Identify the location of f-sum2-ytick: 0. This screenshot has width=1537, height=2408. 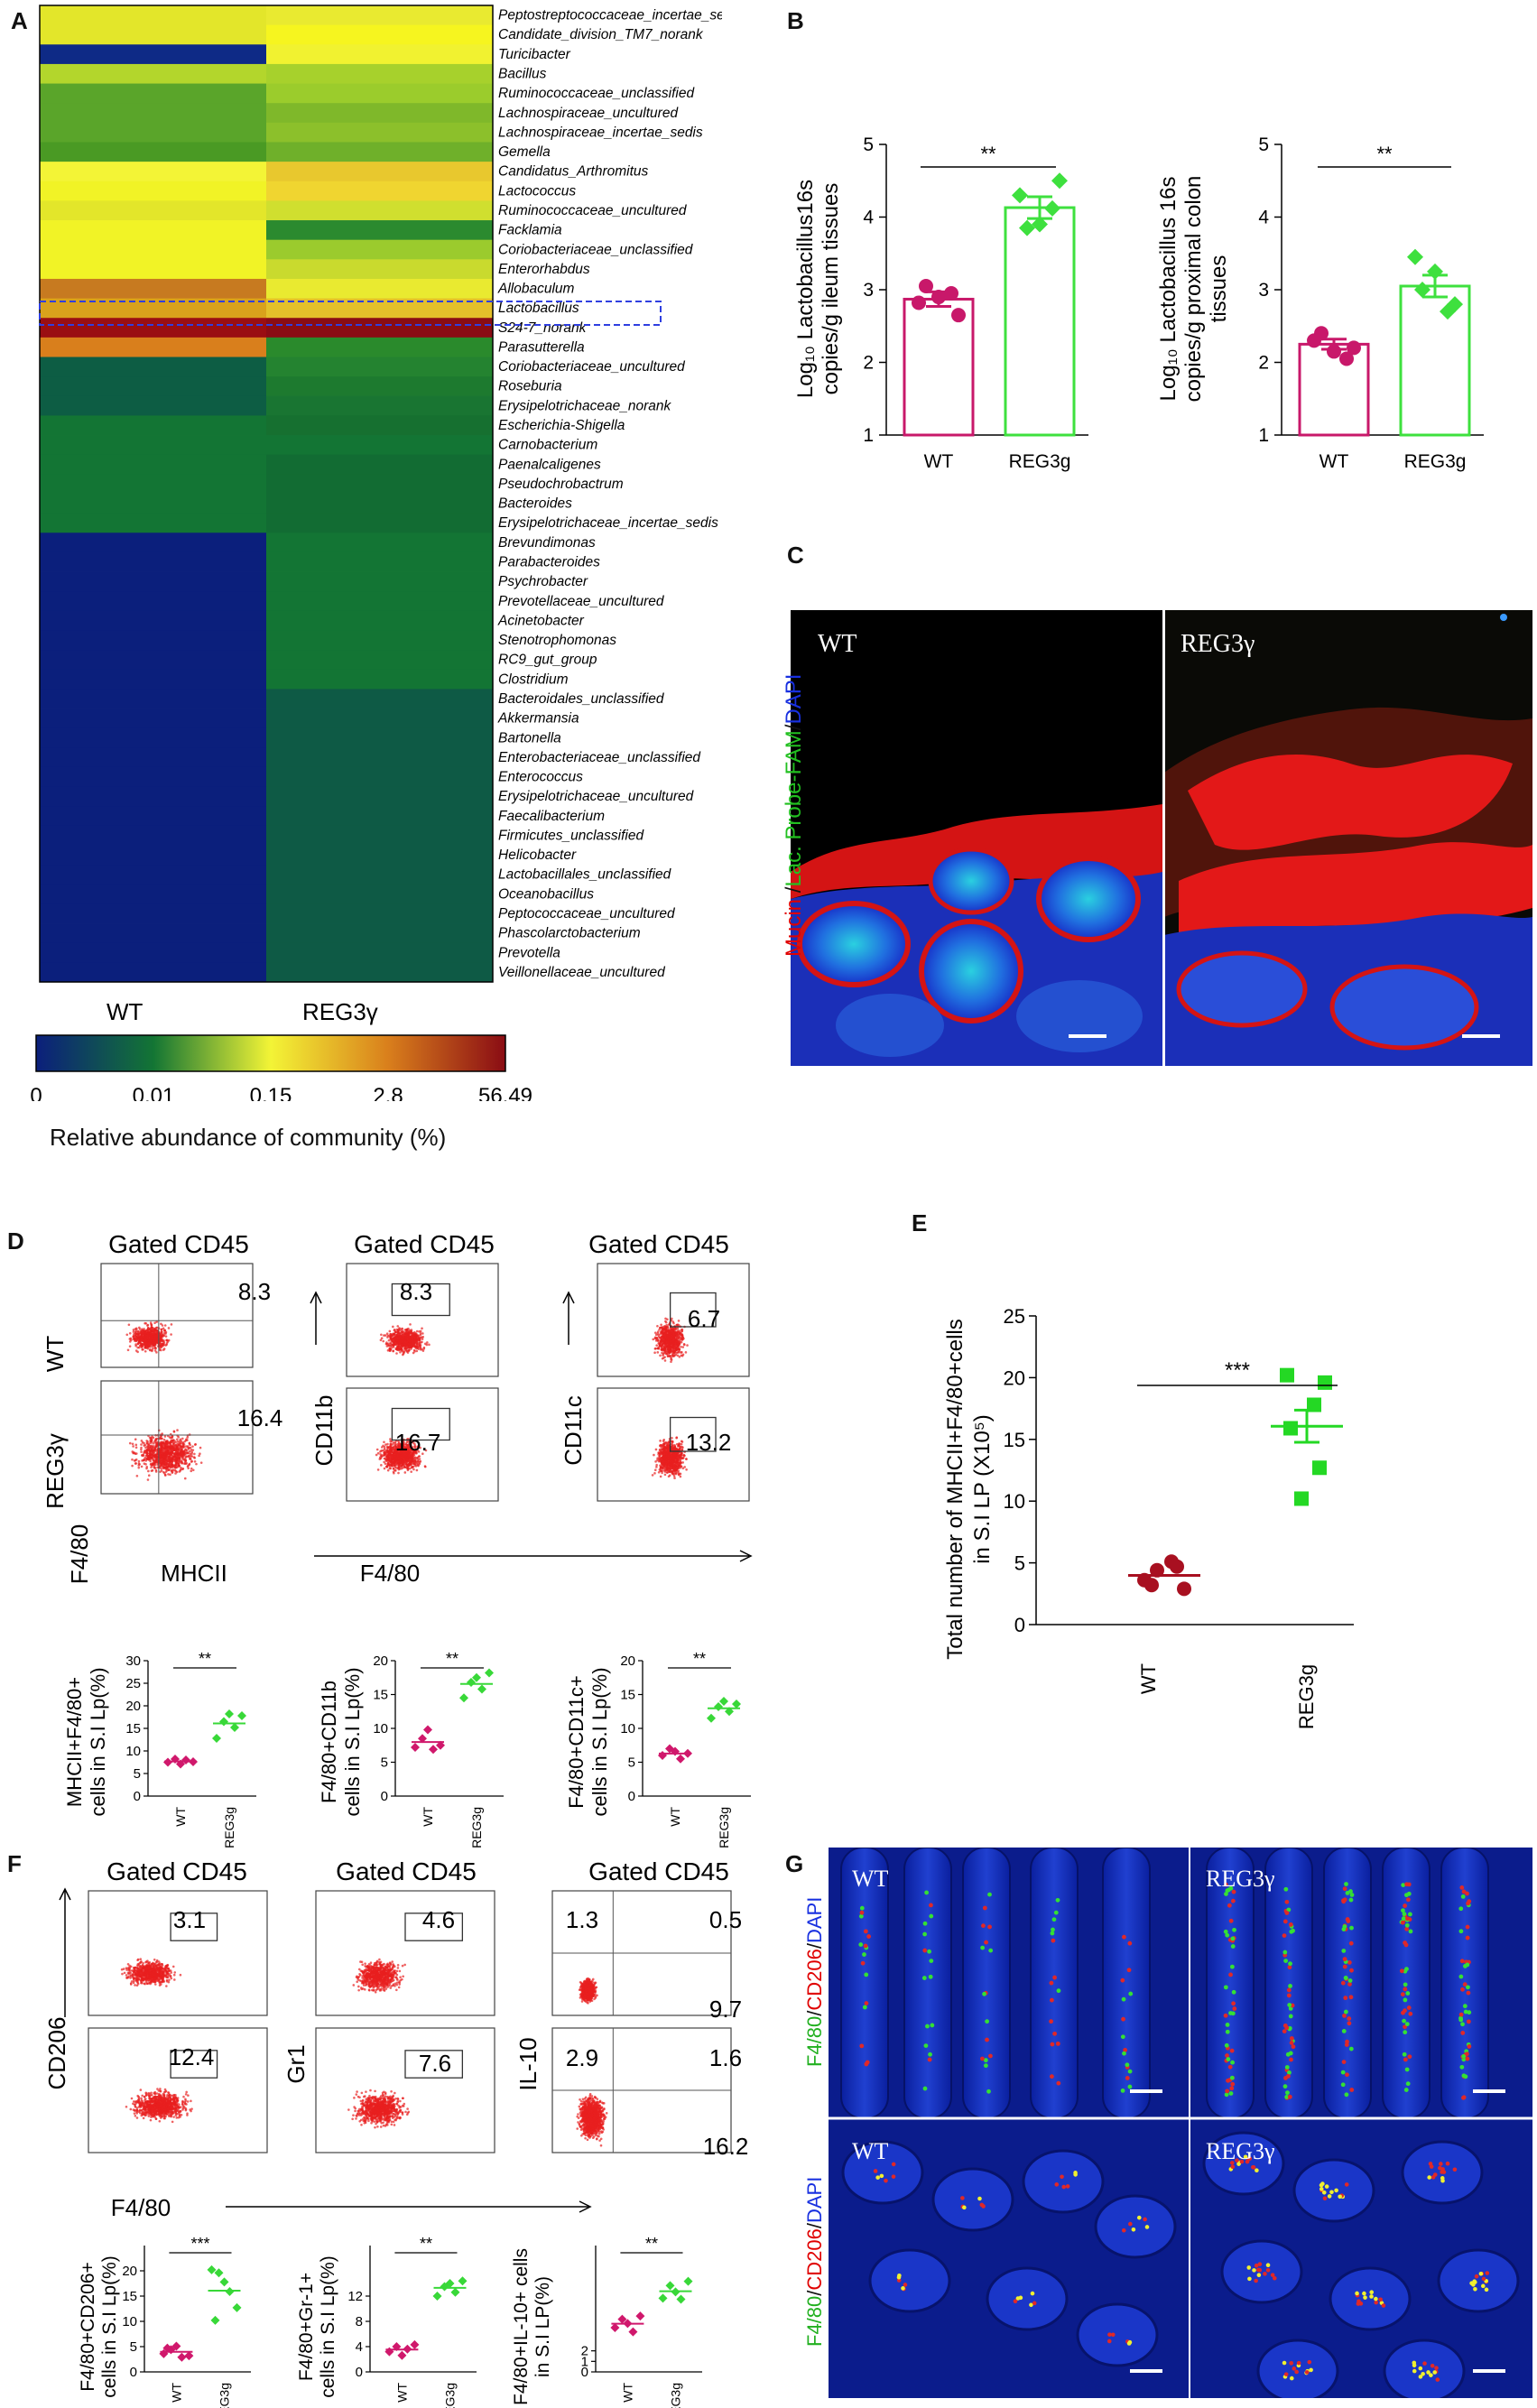
(360, 2372).